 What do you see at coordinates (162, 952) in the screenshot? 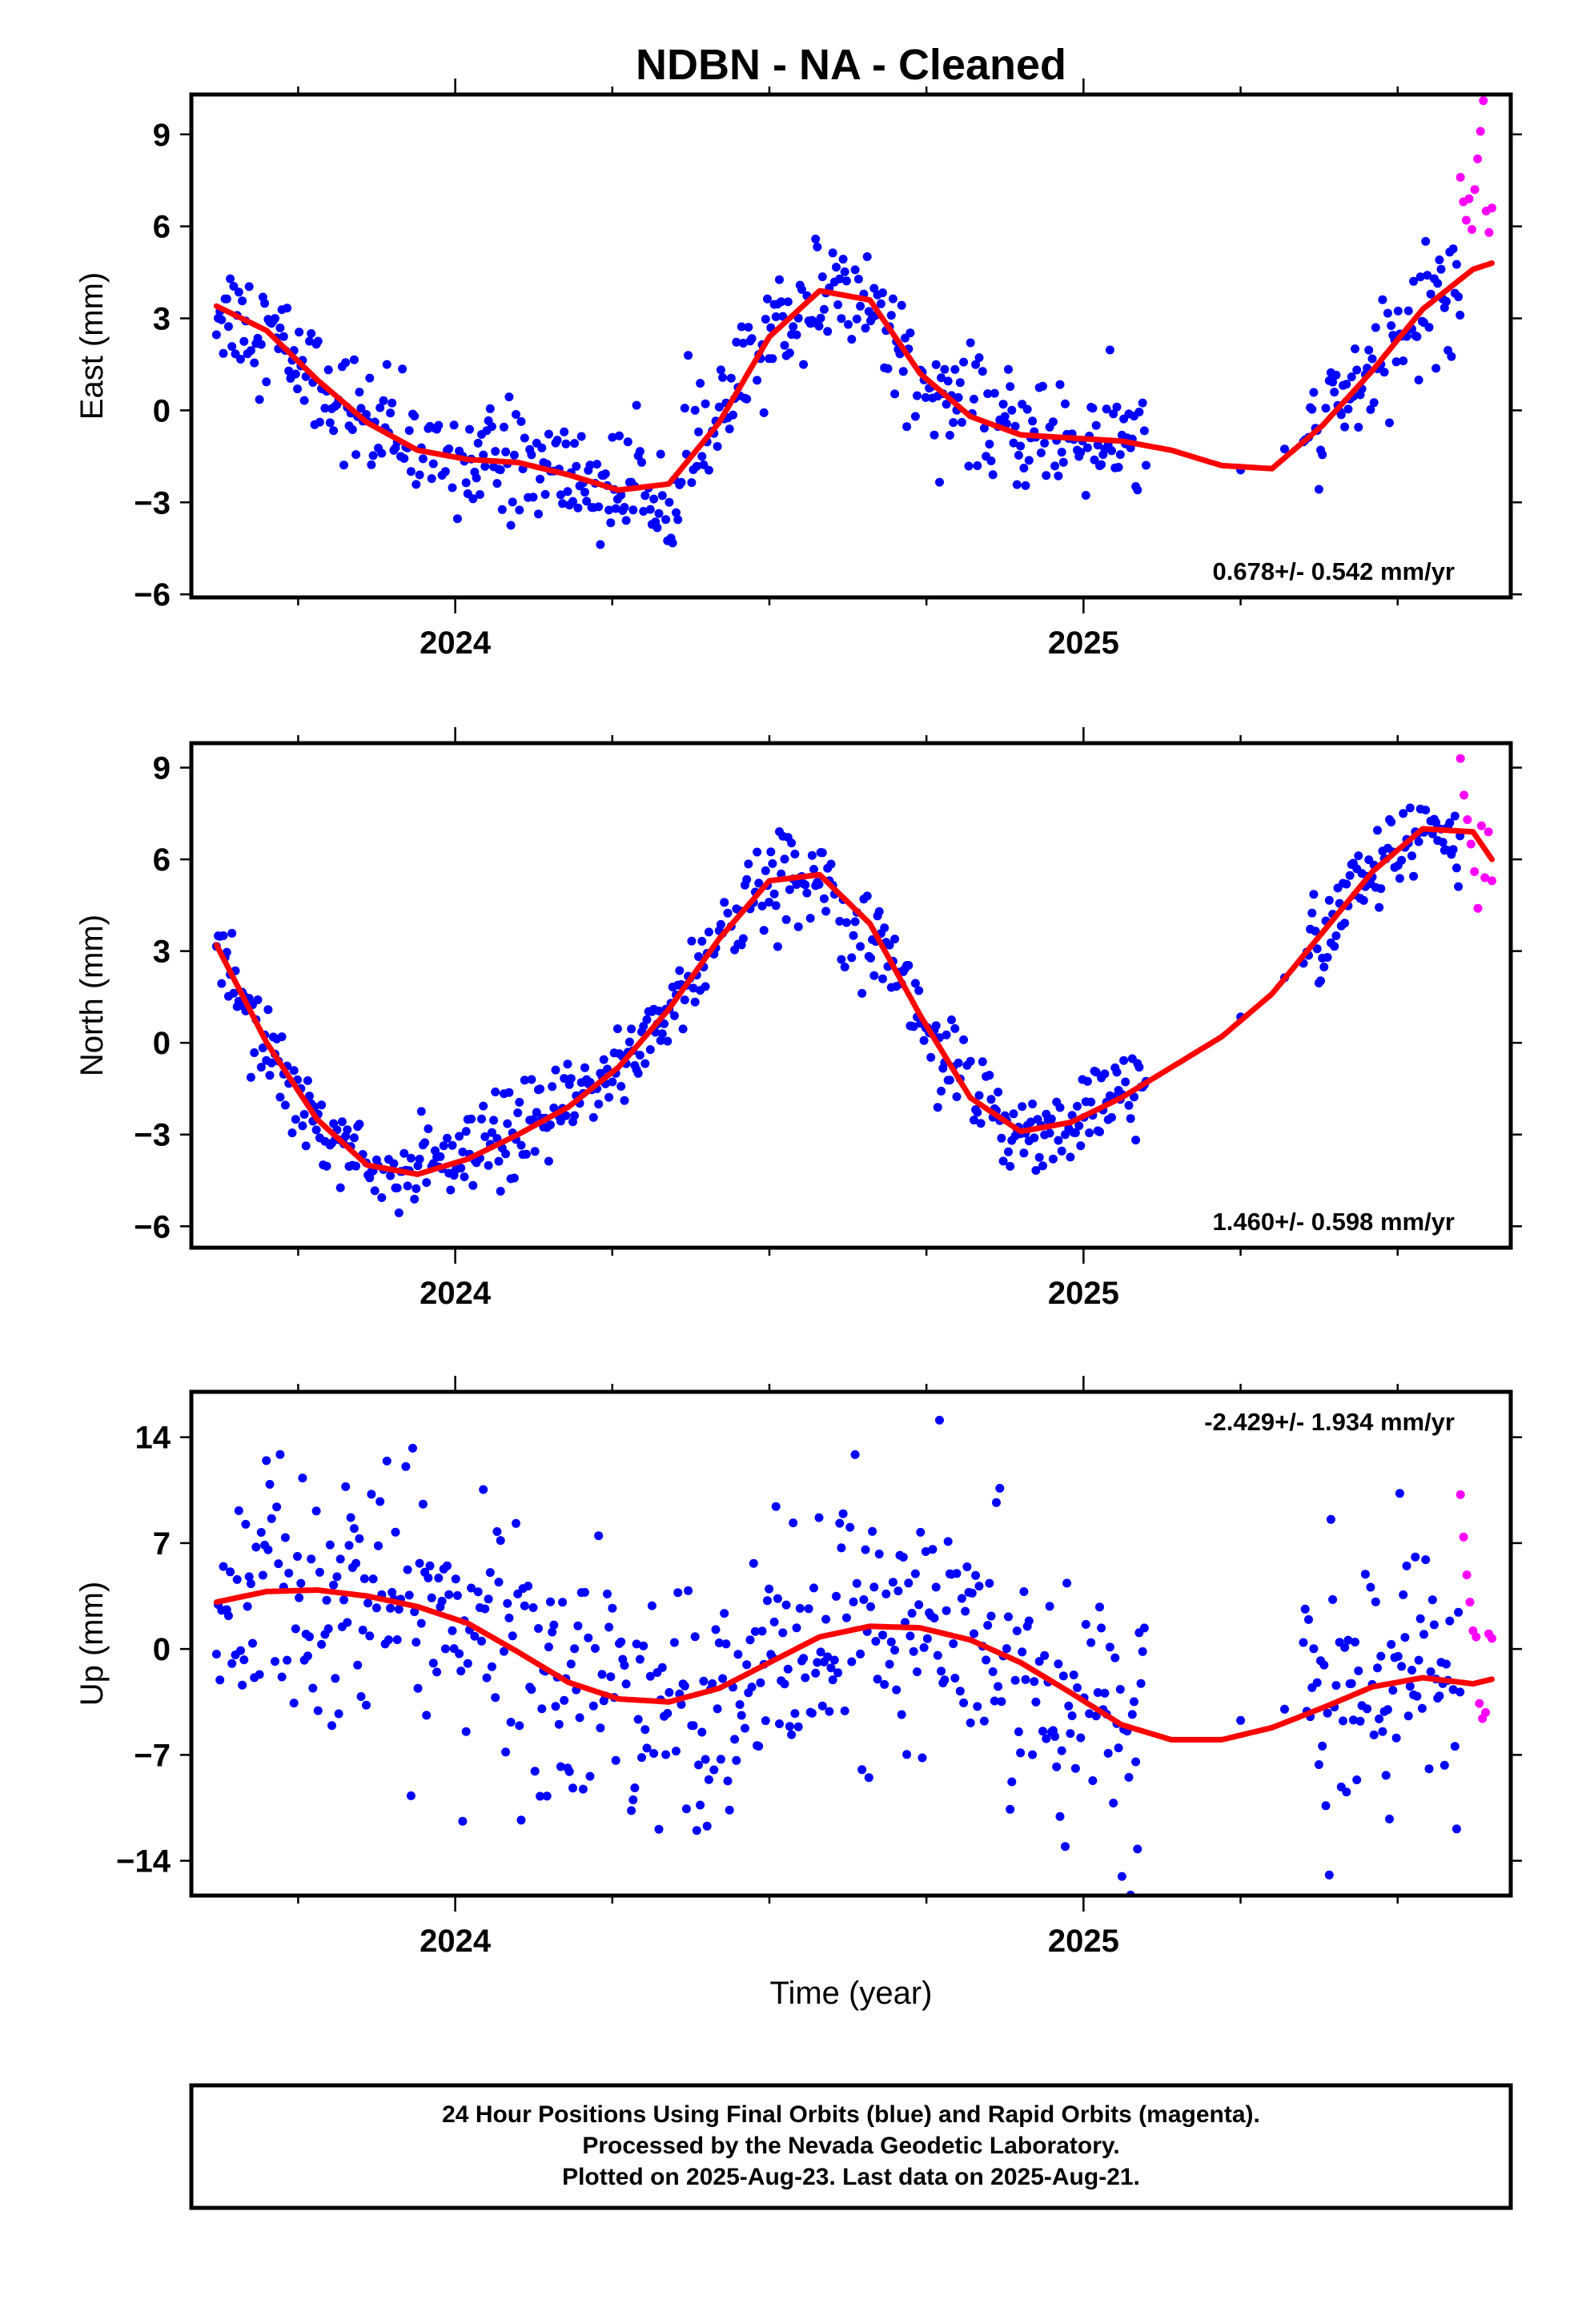
I see `y-tick-label: 3` at bounding box center [162, 952].